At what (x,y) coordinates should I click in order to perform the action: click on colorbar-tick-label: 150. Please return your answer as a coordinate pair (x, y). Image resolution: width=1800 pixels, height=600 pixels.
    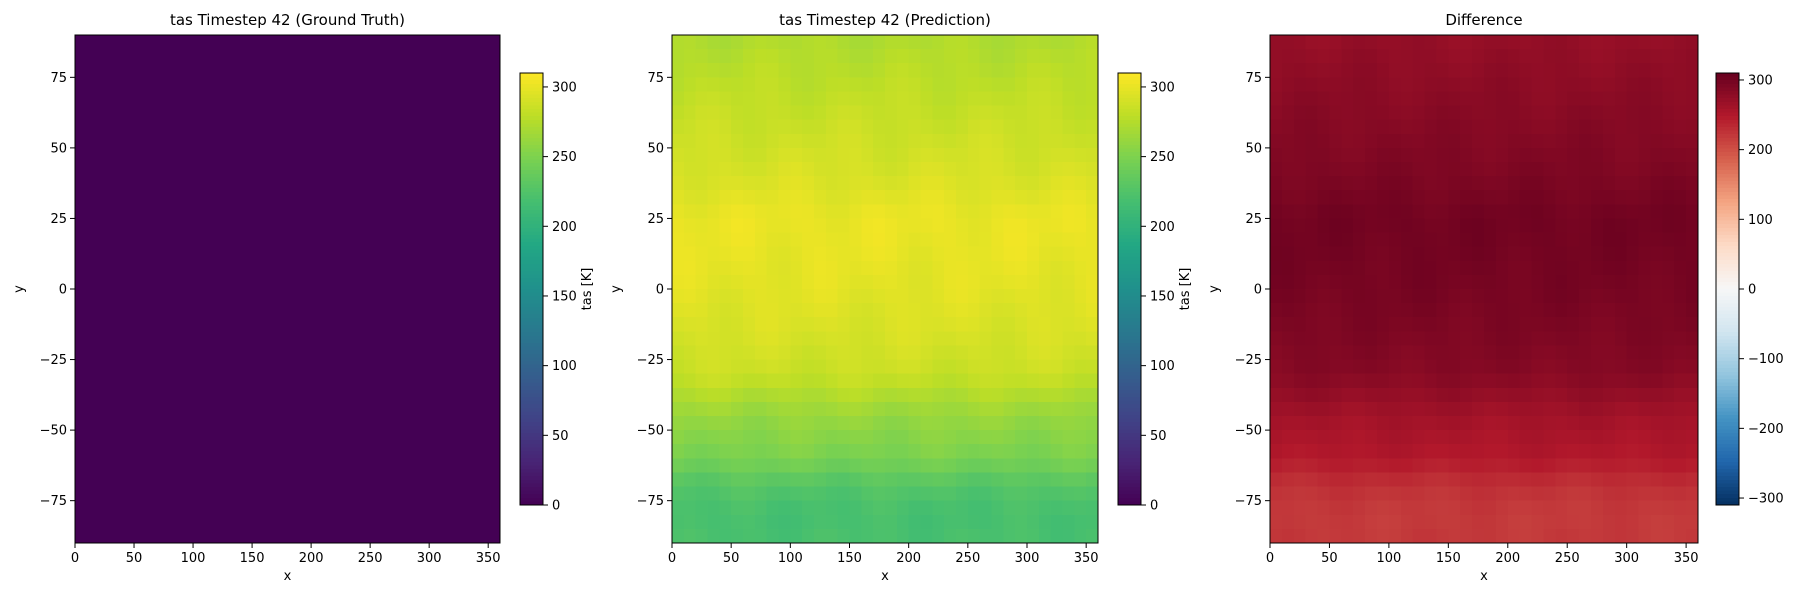
    Looking at the image, I should click on (1162, 296).